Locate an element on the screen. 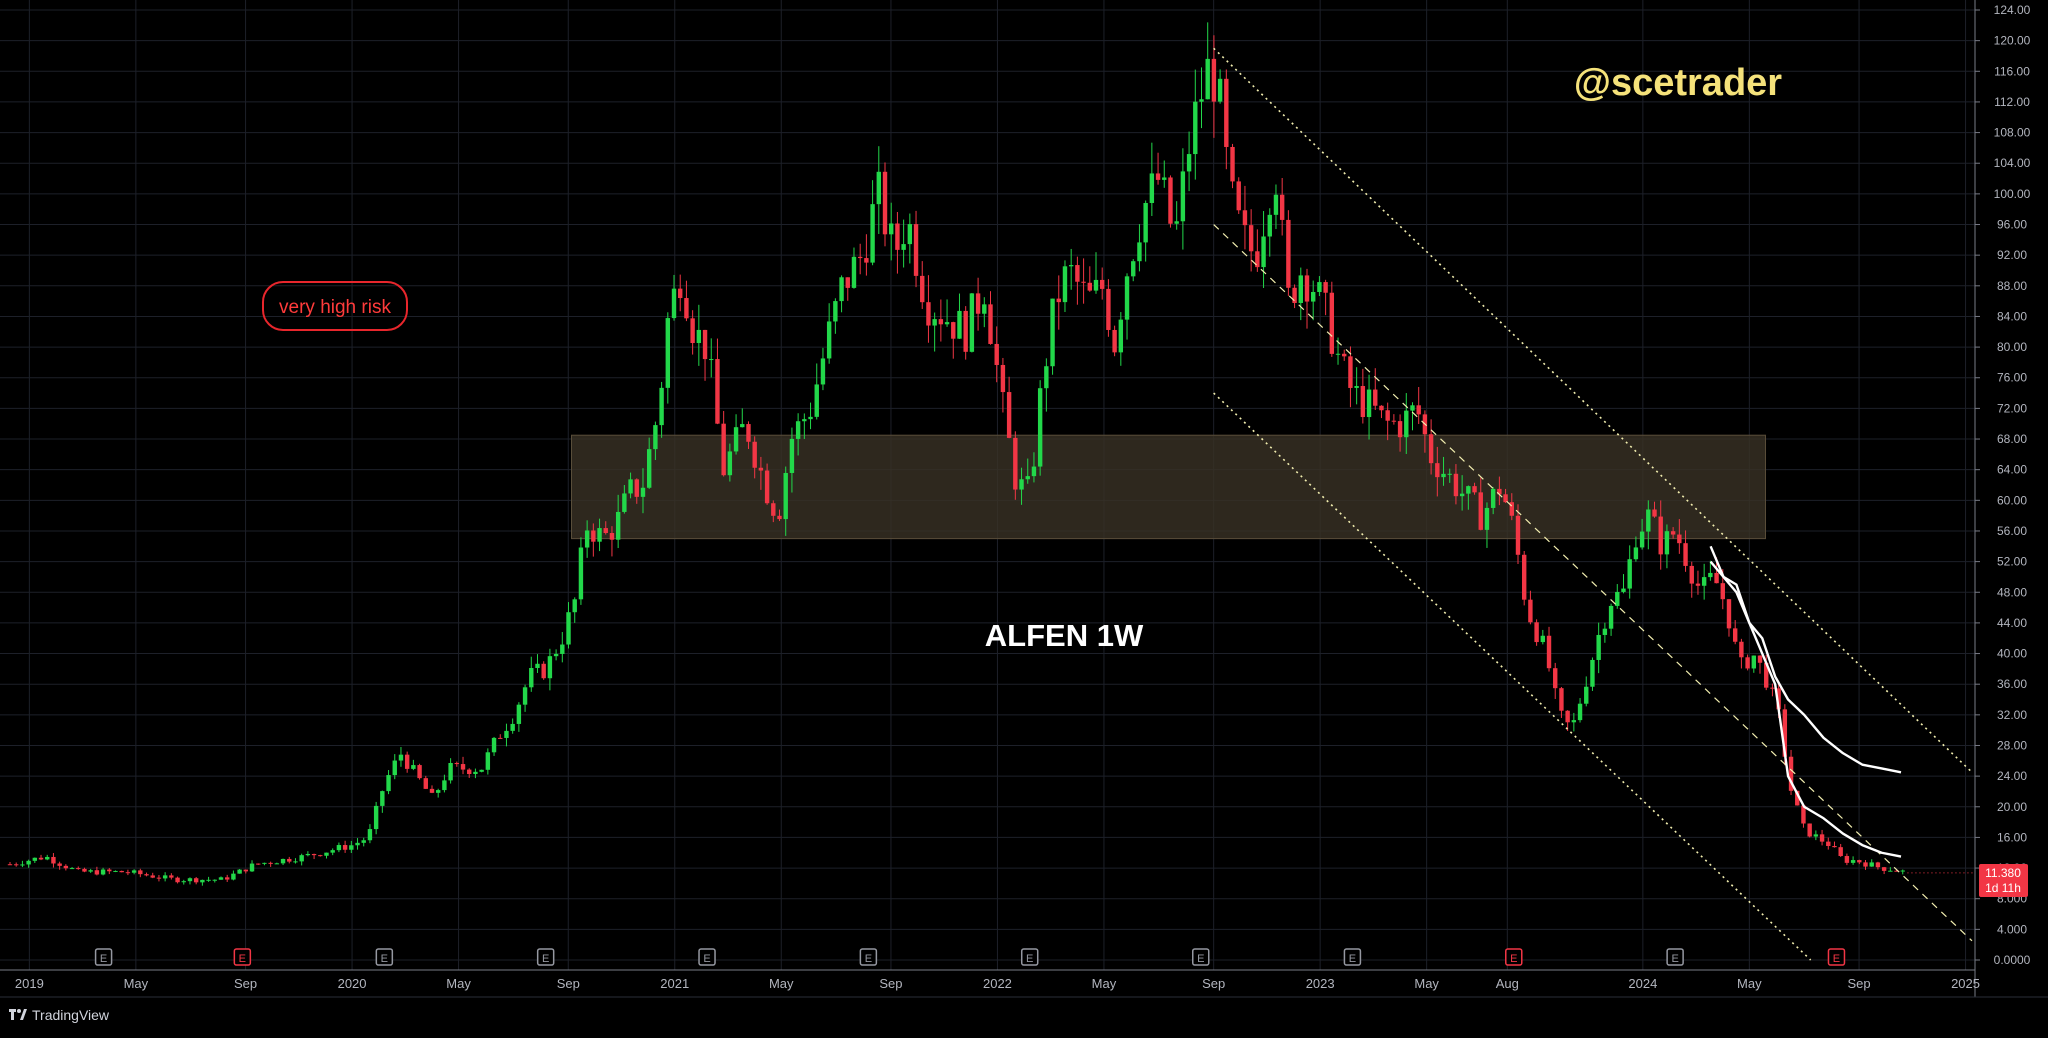 This screenshot has width=2048, height=1038. brand-name: TradingView is located at coordinates (71, 1015).